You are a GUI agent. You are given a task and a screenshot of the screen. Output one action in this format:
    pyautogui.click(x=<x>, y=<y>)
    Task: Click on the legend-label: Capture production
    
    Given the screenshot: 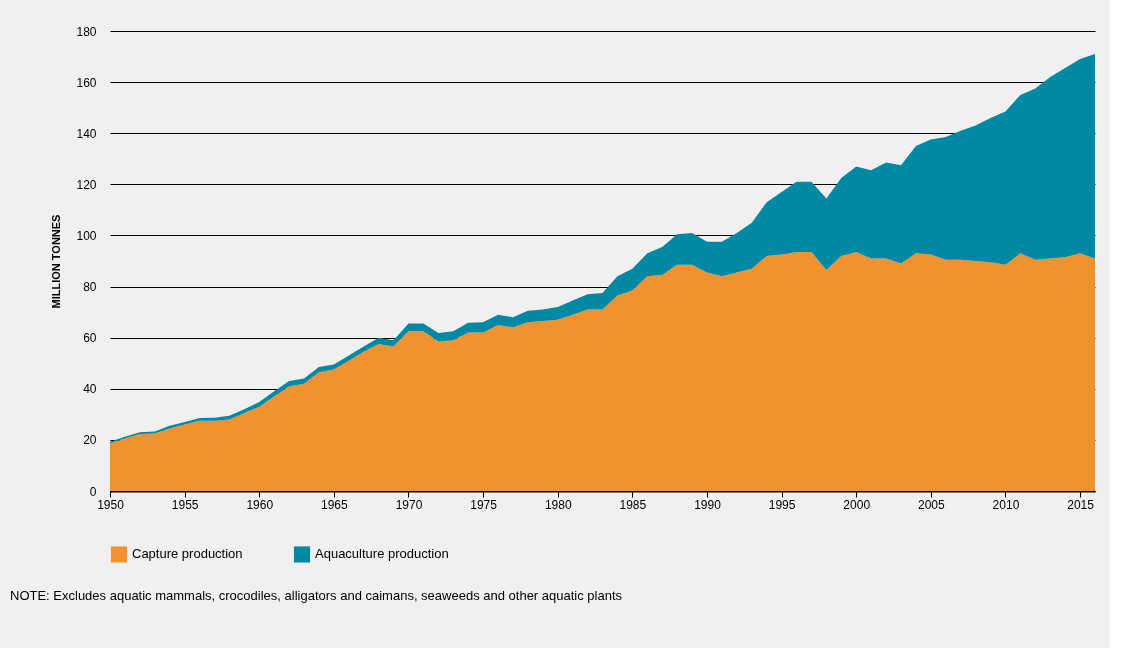 What is the action you would take?
    pyautogui.click(x=187, y=554)
    